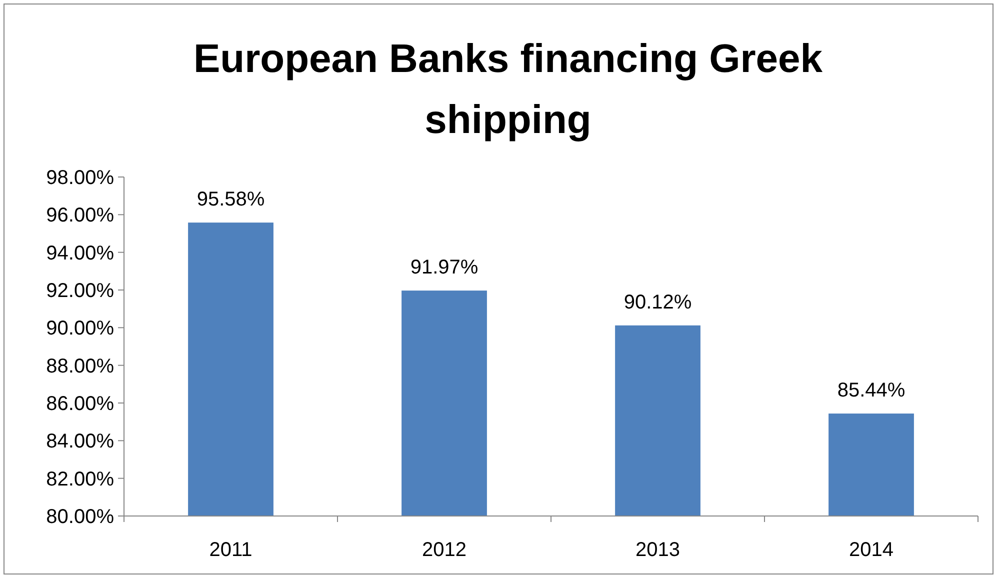 Image resolution: width=997 pixels, height=578 pixels. Describe the element at coordinates (871, 391) in the screenshot. I see `data-label: 85.44%` at that location.